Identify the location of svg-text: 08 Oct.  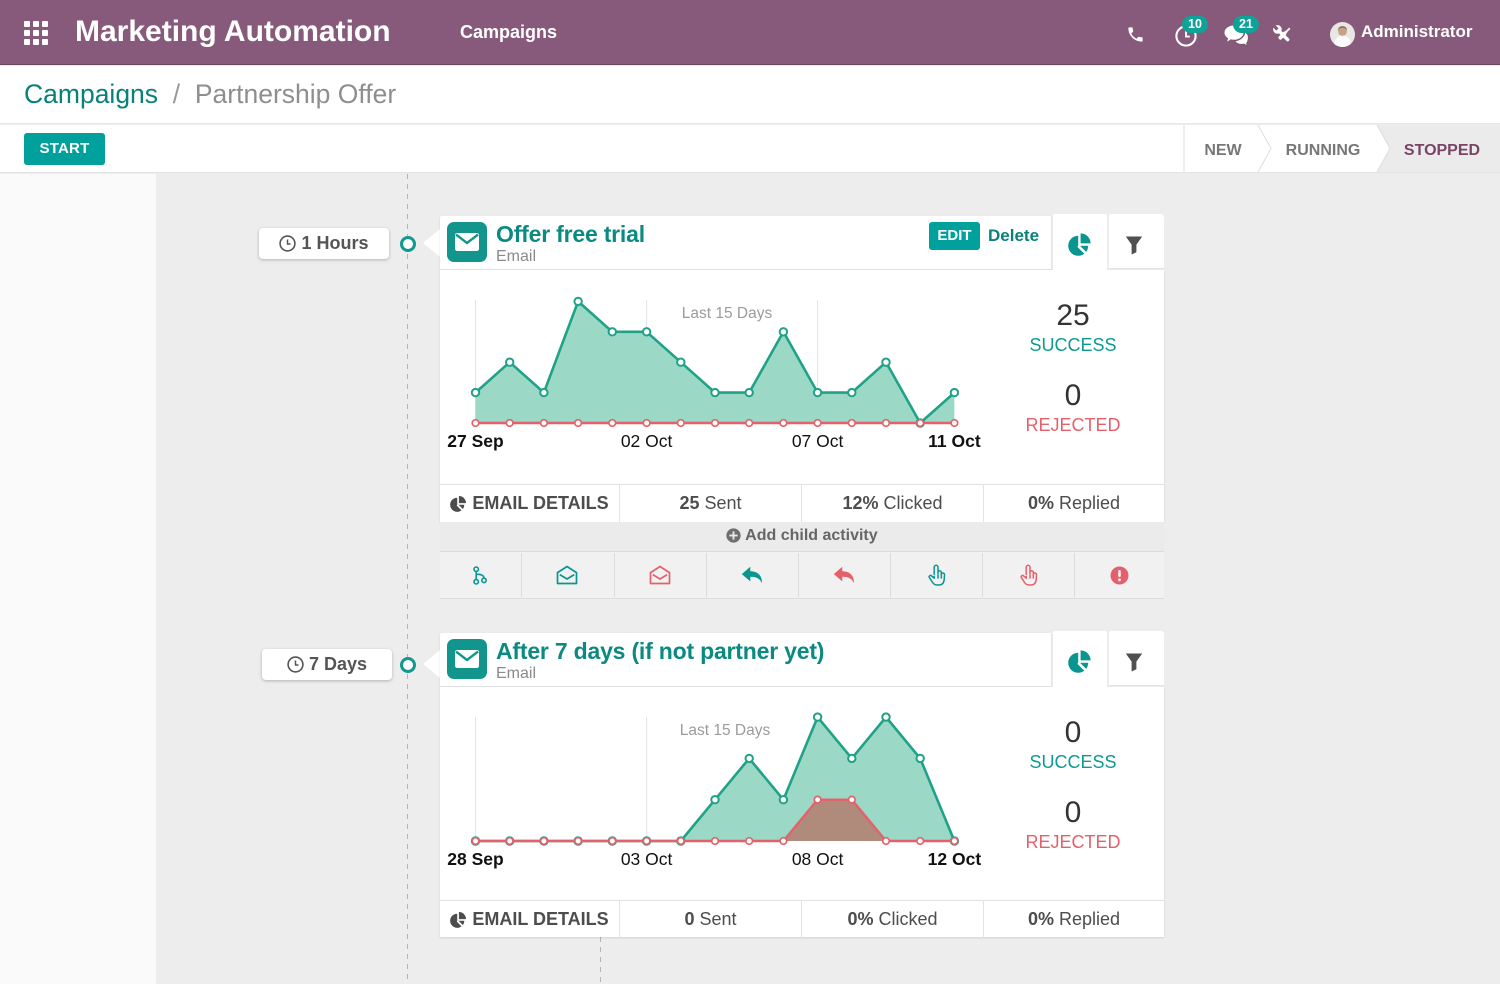
(818, 859).